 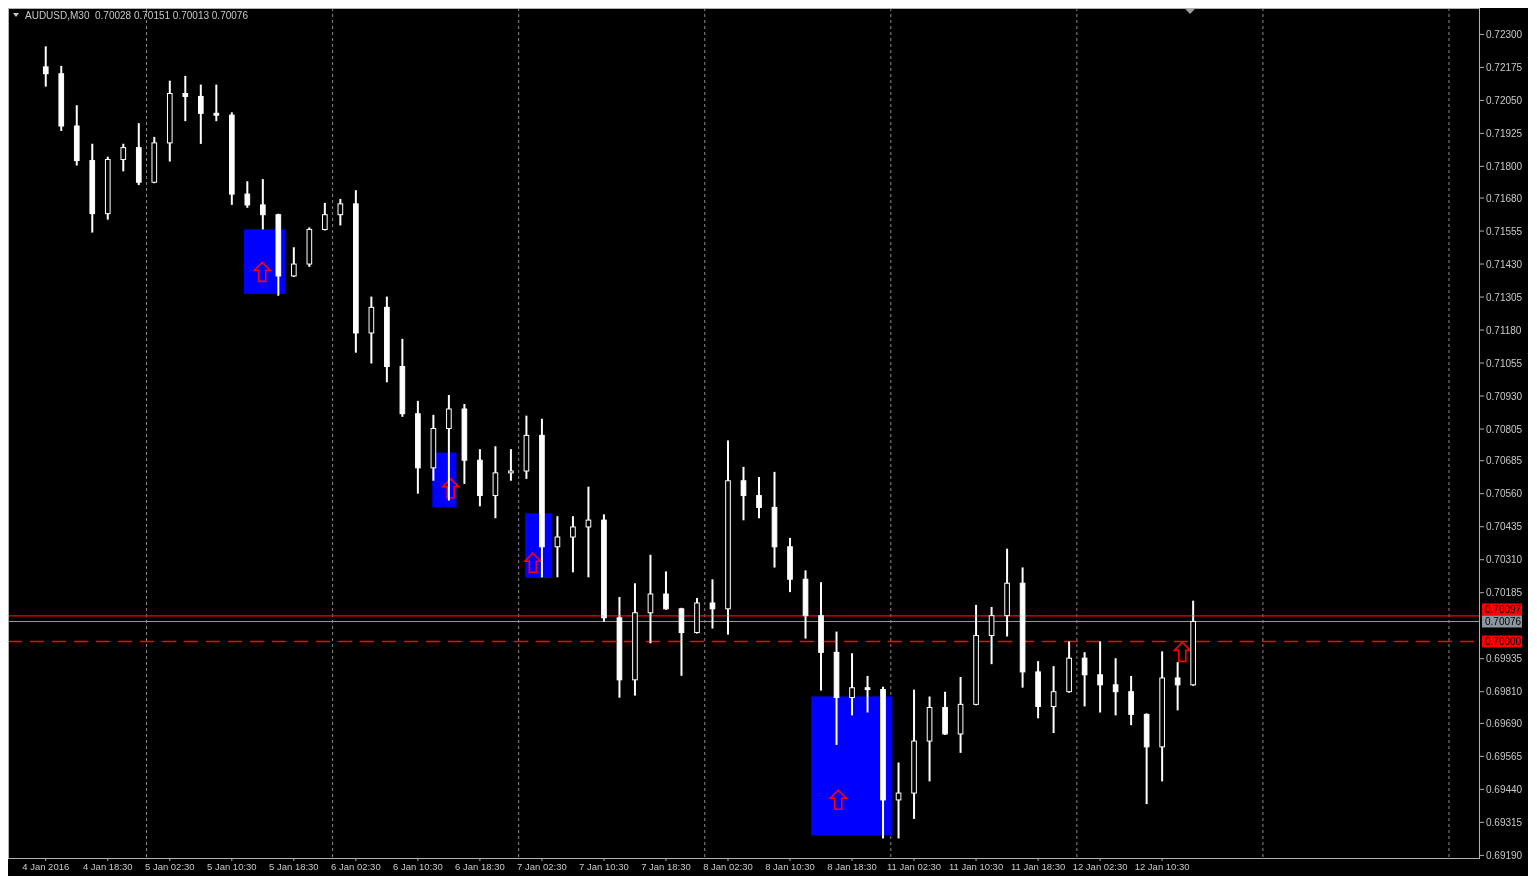 I want to click on x-tick-label: 8 Jan 02:30, so click(x=728, y=866).